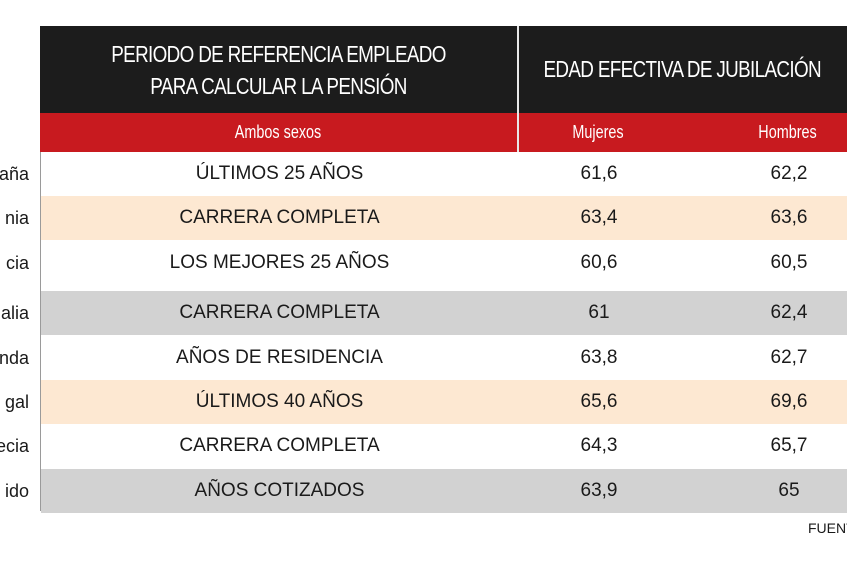  I want to click on table-row: alia CARRERA COMPLETA 61 62,4, so click(424, 313).